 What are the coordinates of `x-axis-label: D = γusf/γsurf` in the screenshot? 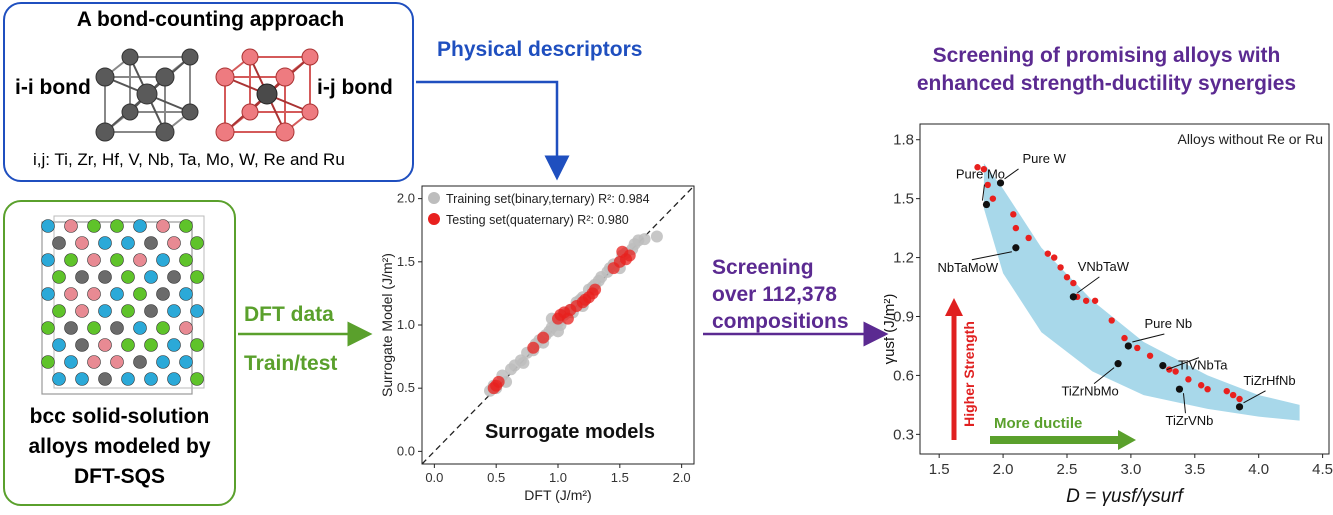 It's located at (1125, 496).